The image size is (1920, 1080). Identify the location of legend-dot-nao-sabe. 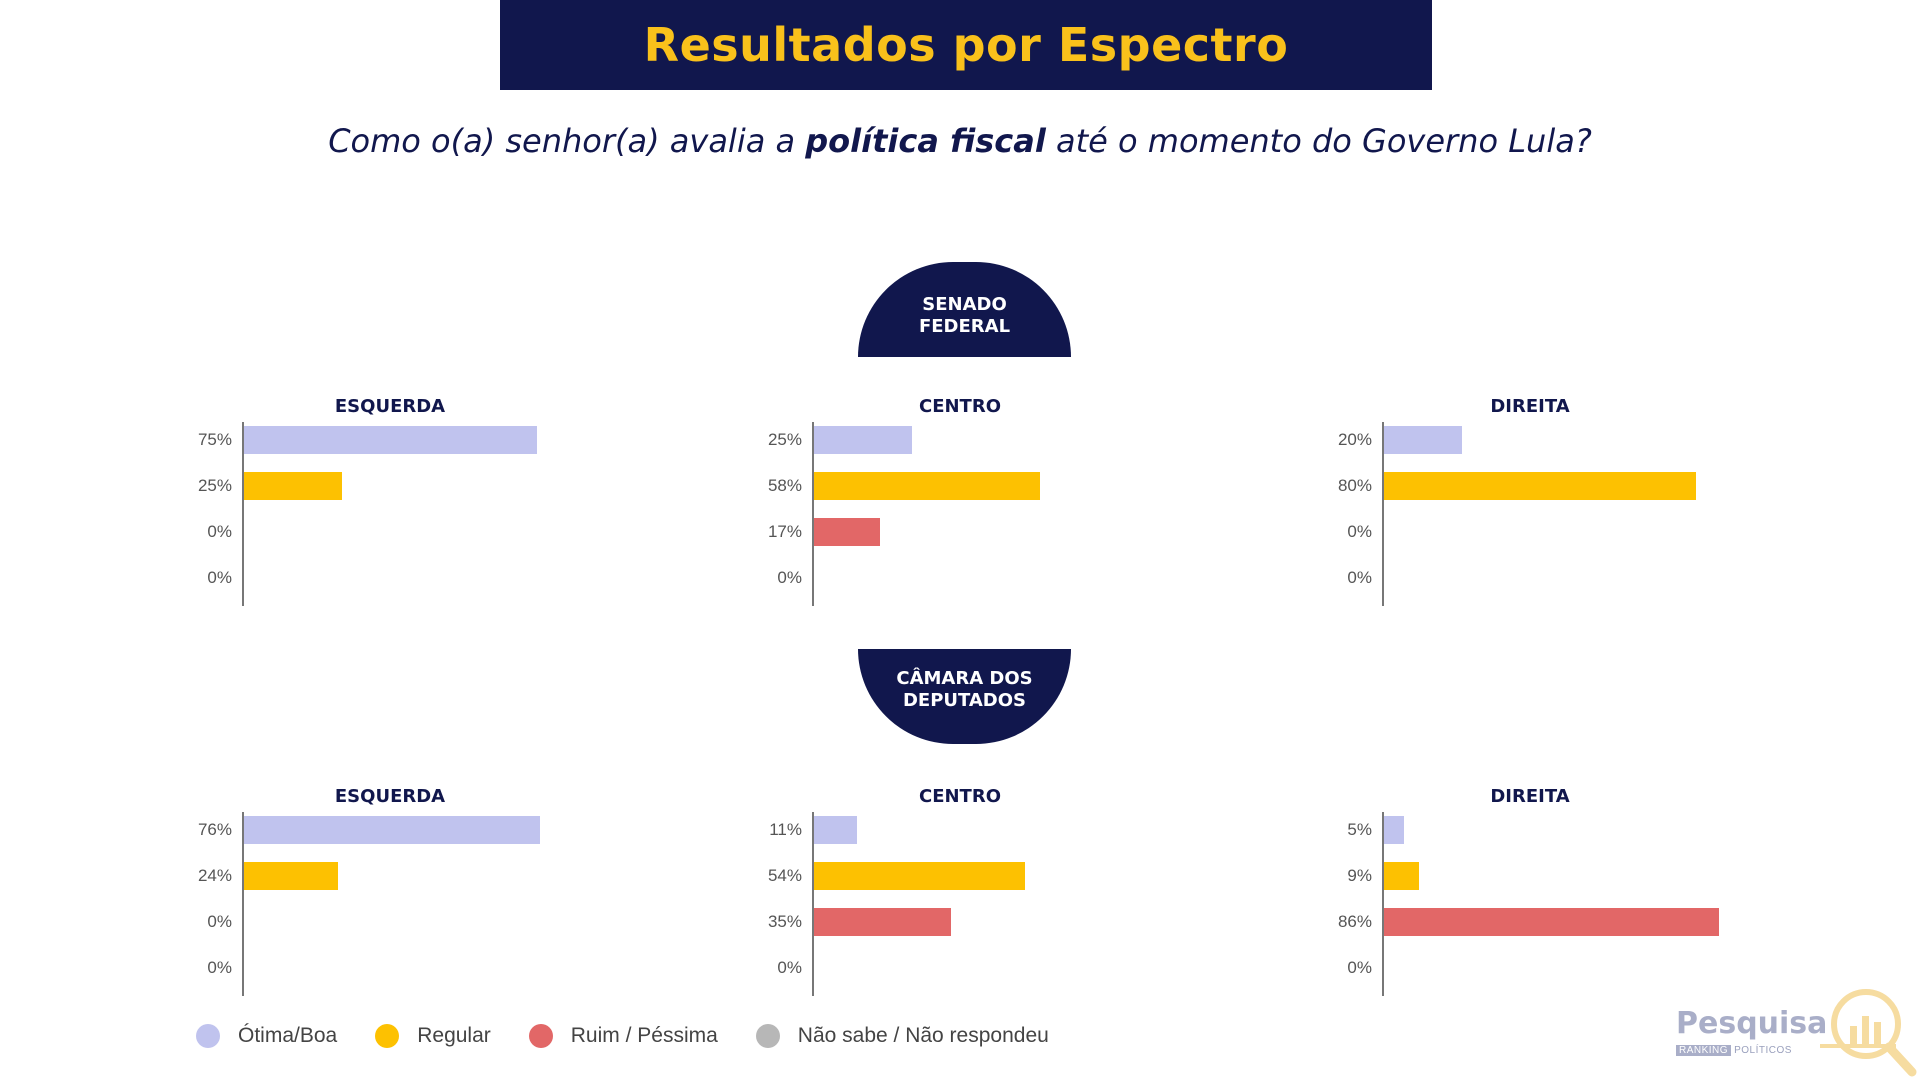
(767, 1036).